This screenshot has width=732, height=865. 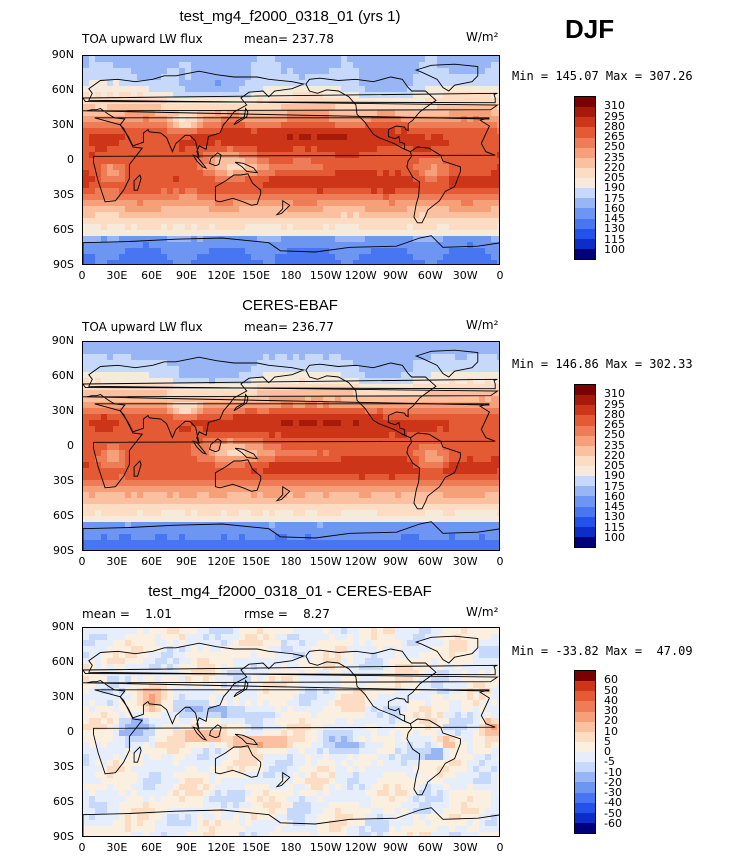 What do you see at coordinates (585, 481) in the screenshot?
I see `colorbar-swatch` at bounding box center [585, 481].